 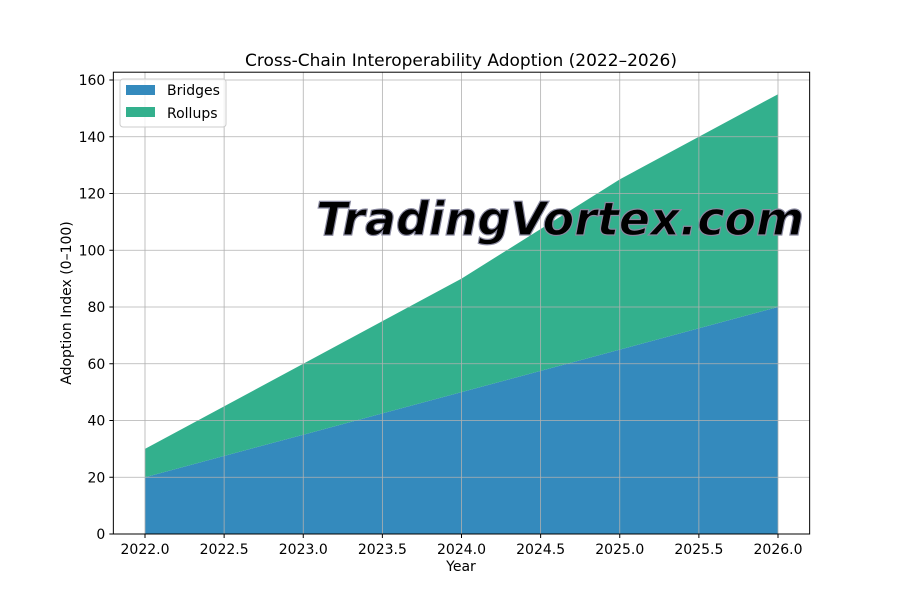 I want to click on y-tick-label: 160, so click(x=92, y=81).